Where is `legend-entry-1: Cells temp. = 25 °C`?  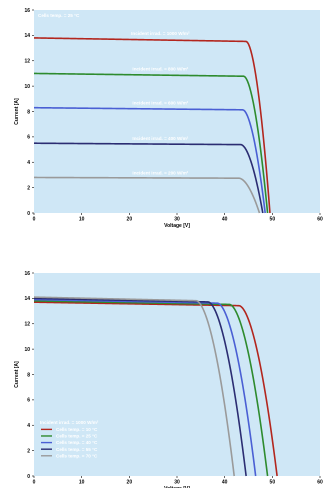
legend-entry-1: Cells temp. = 25 °C is located at coordinates (77, 436).